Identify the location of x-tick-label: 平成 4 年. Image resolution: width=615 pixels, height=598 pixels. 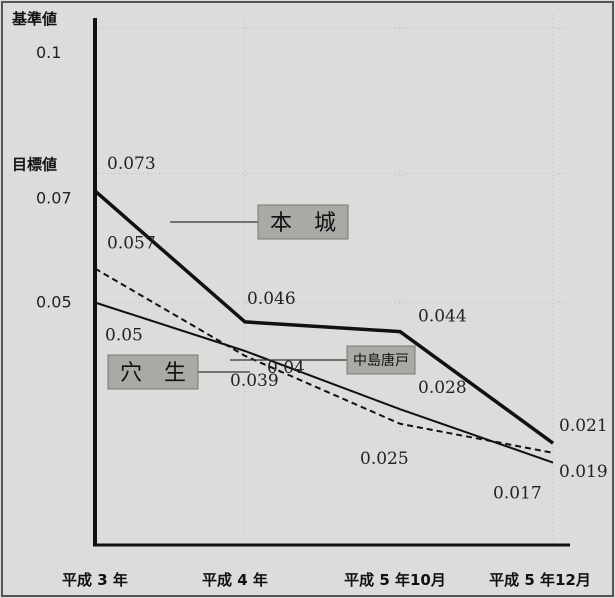
(235, 580).